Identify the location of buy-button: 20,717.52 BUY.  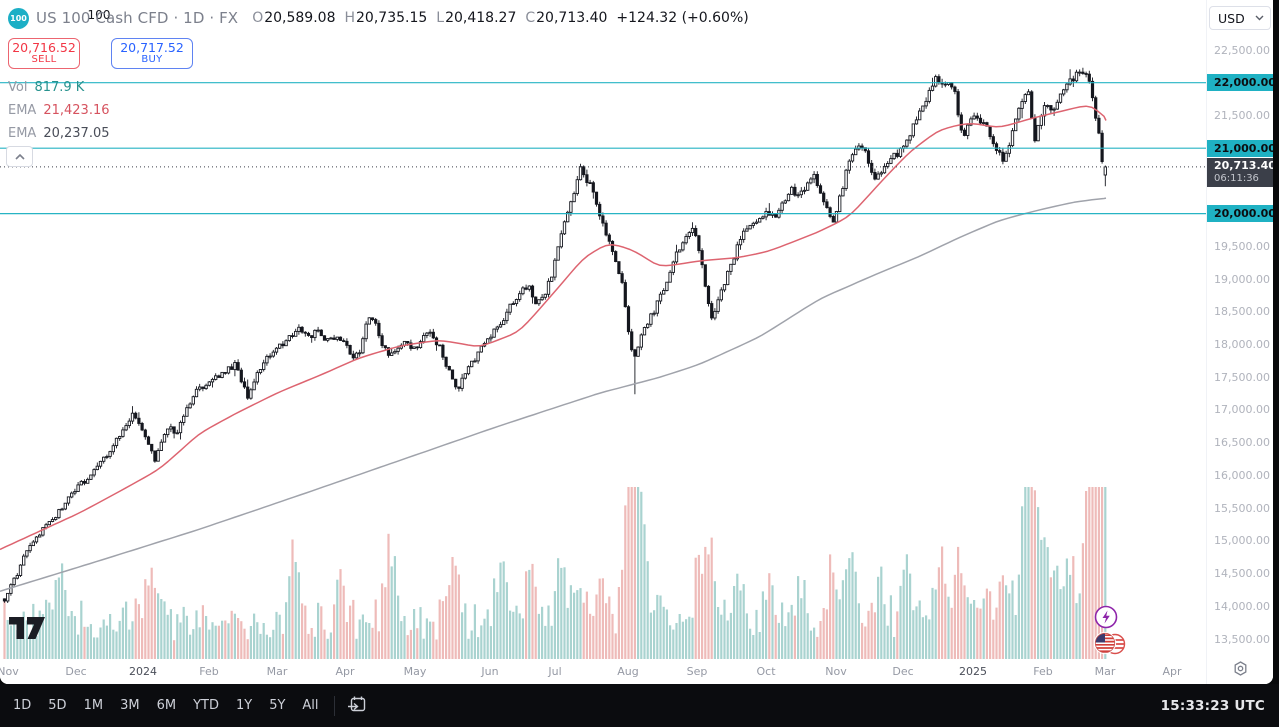
(152, 53).